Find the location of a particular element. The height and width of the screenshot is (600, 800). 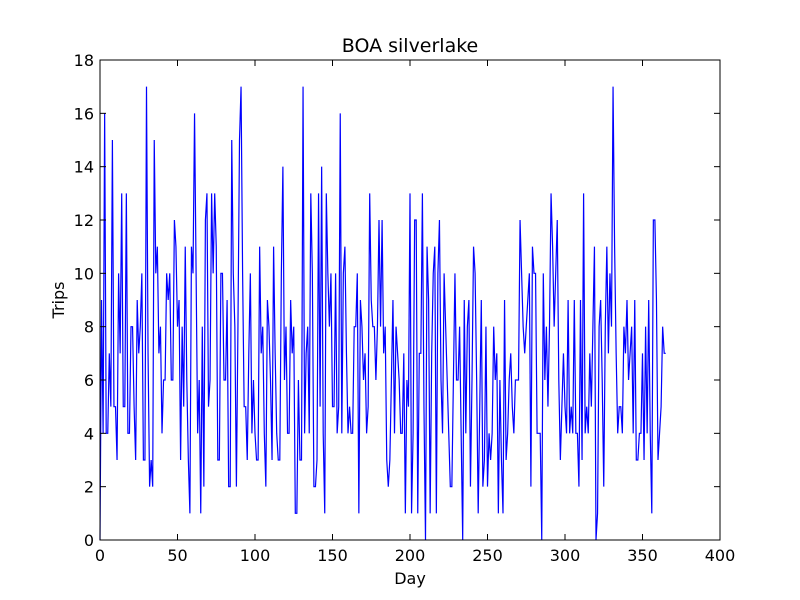

y-tick-label: 16 is located at coordinates (84, 113).